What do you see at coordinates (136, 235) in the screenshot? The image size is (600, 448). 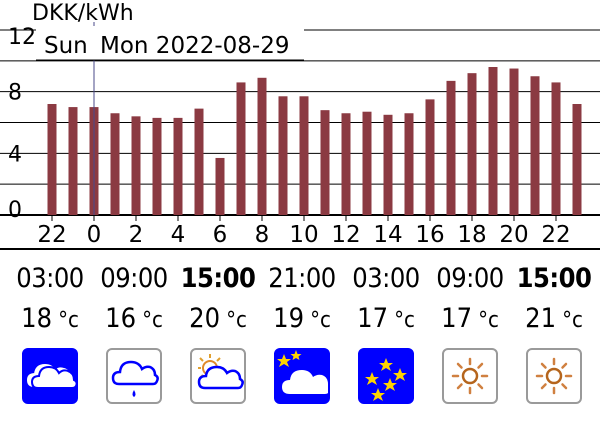 I see `x-tick-label: 2` at bounding box center [136, 235].